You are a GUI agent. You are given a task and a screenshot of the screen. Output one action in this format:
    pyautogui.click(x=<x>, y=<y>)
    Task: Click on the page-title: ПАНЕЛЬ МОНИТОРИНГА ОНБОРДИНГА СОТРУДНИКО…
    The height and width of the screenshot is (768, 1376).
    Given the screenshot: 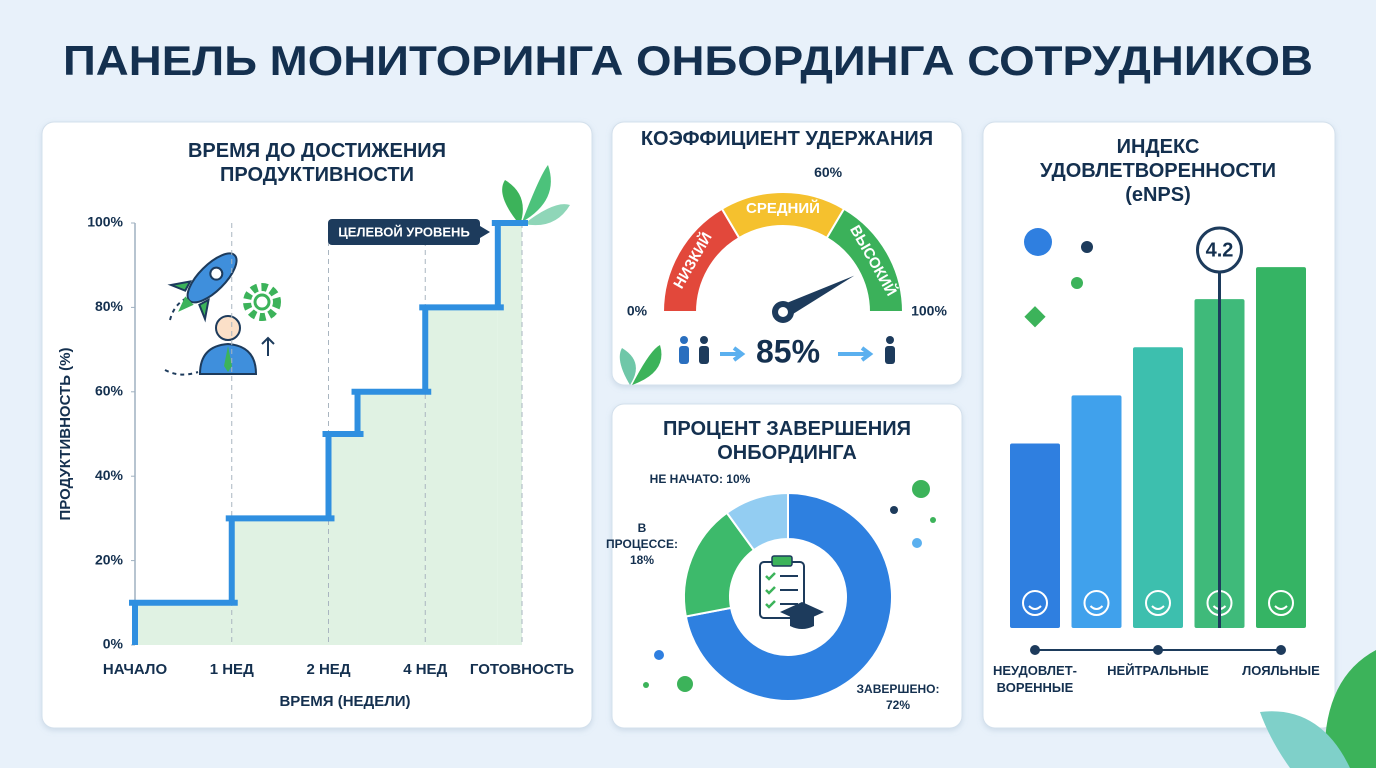 What is the action you would take?
    pyautogui.click(x=688, y=60)
    